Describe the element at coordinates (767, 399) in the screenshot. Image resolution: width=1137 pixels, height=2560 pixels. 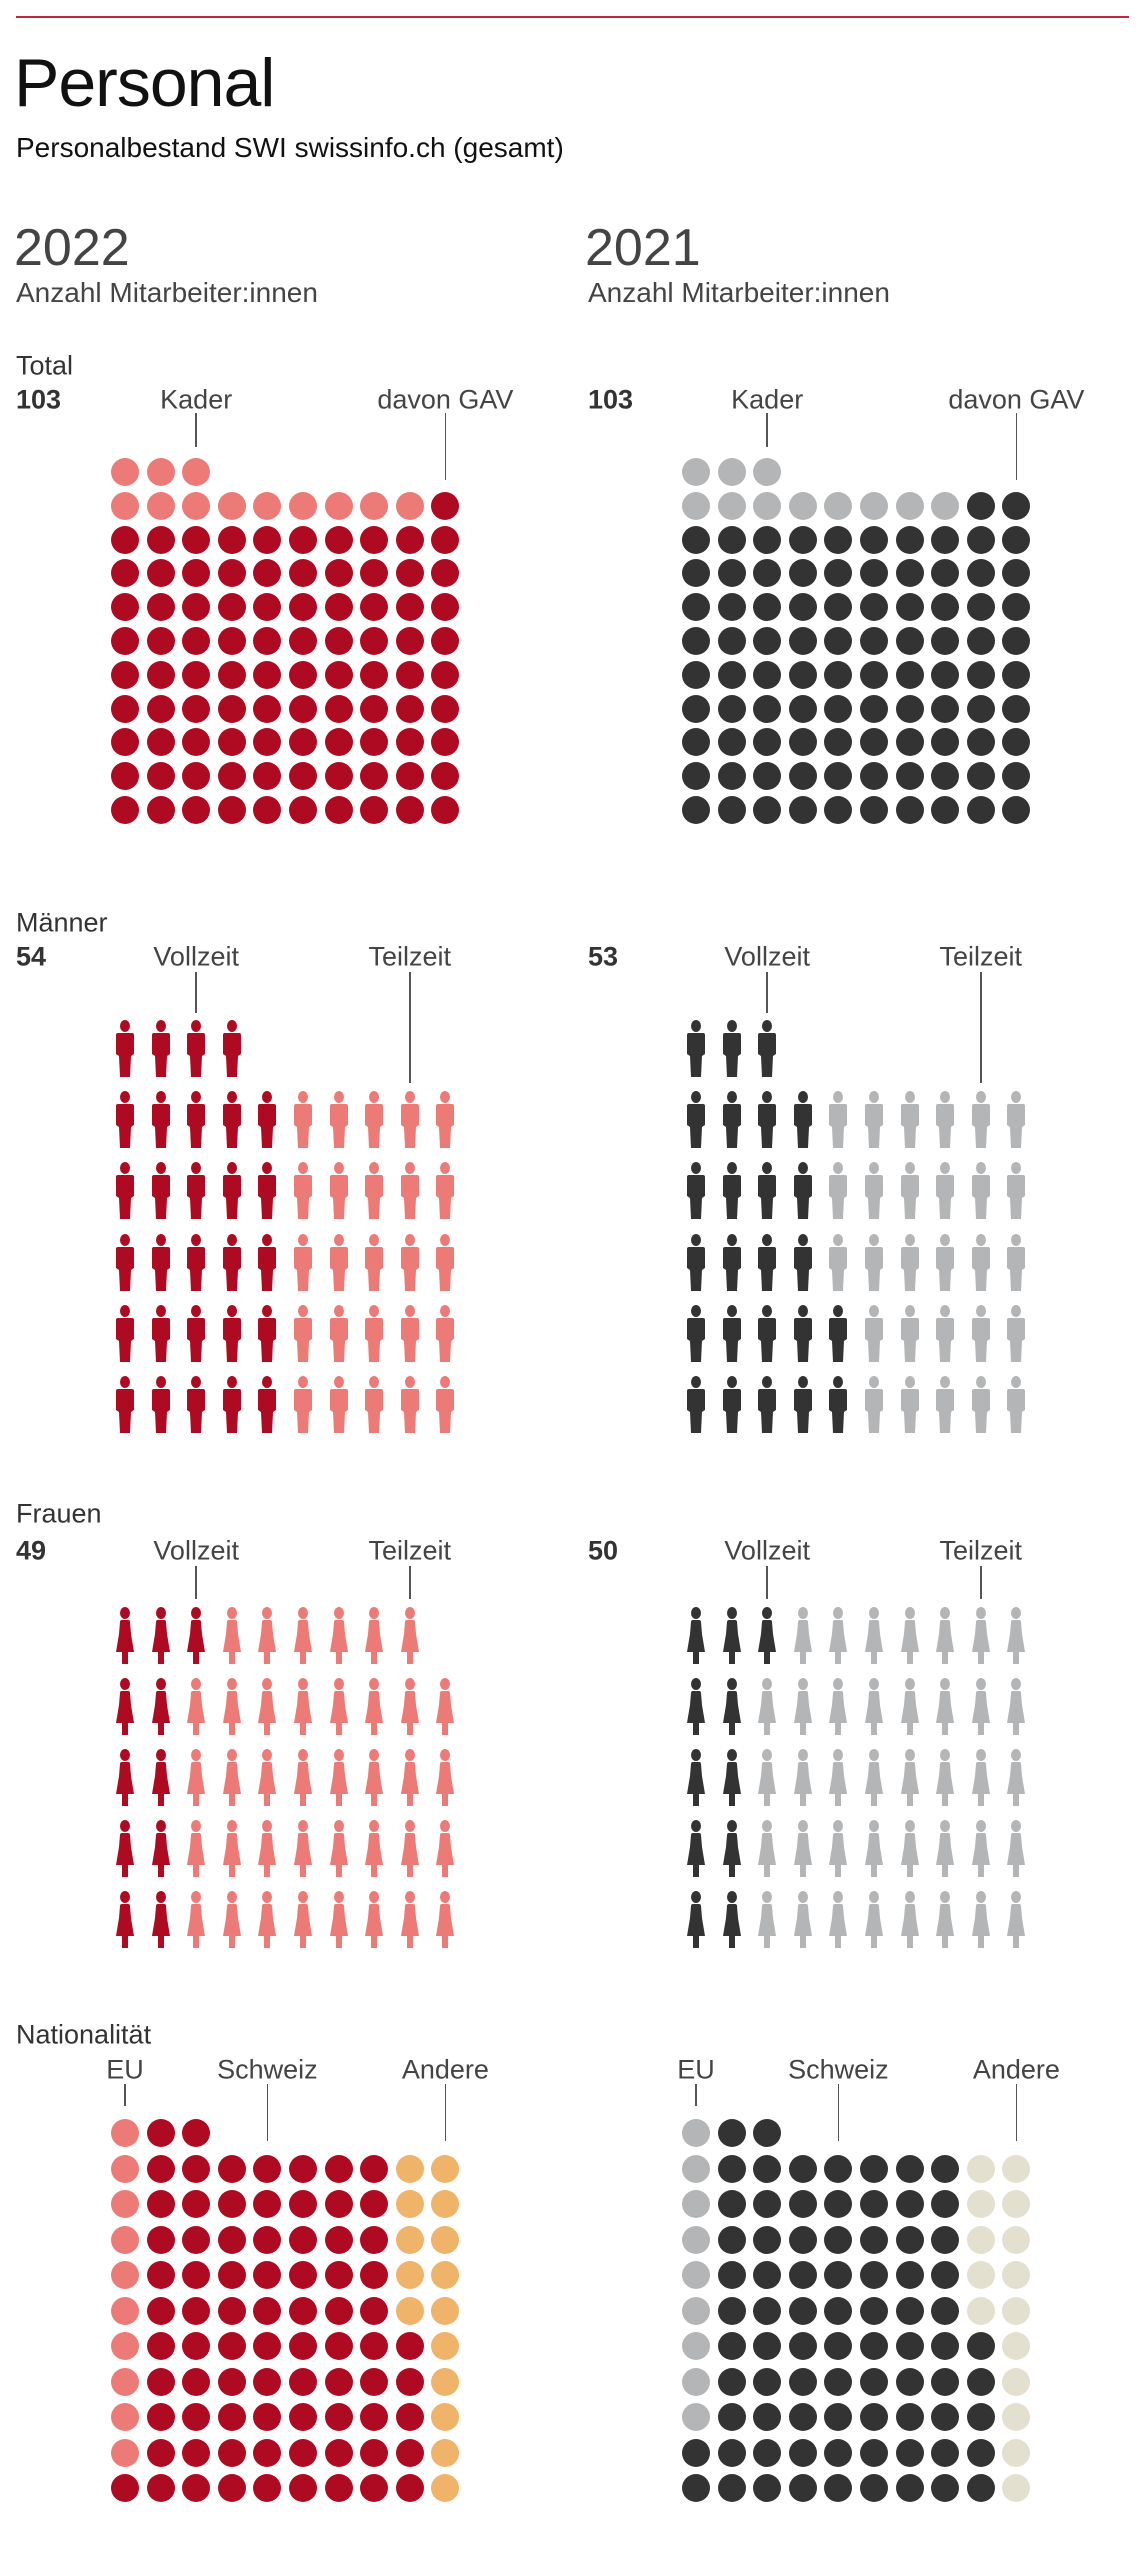
I see `annotation-label: Kader` at that location.